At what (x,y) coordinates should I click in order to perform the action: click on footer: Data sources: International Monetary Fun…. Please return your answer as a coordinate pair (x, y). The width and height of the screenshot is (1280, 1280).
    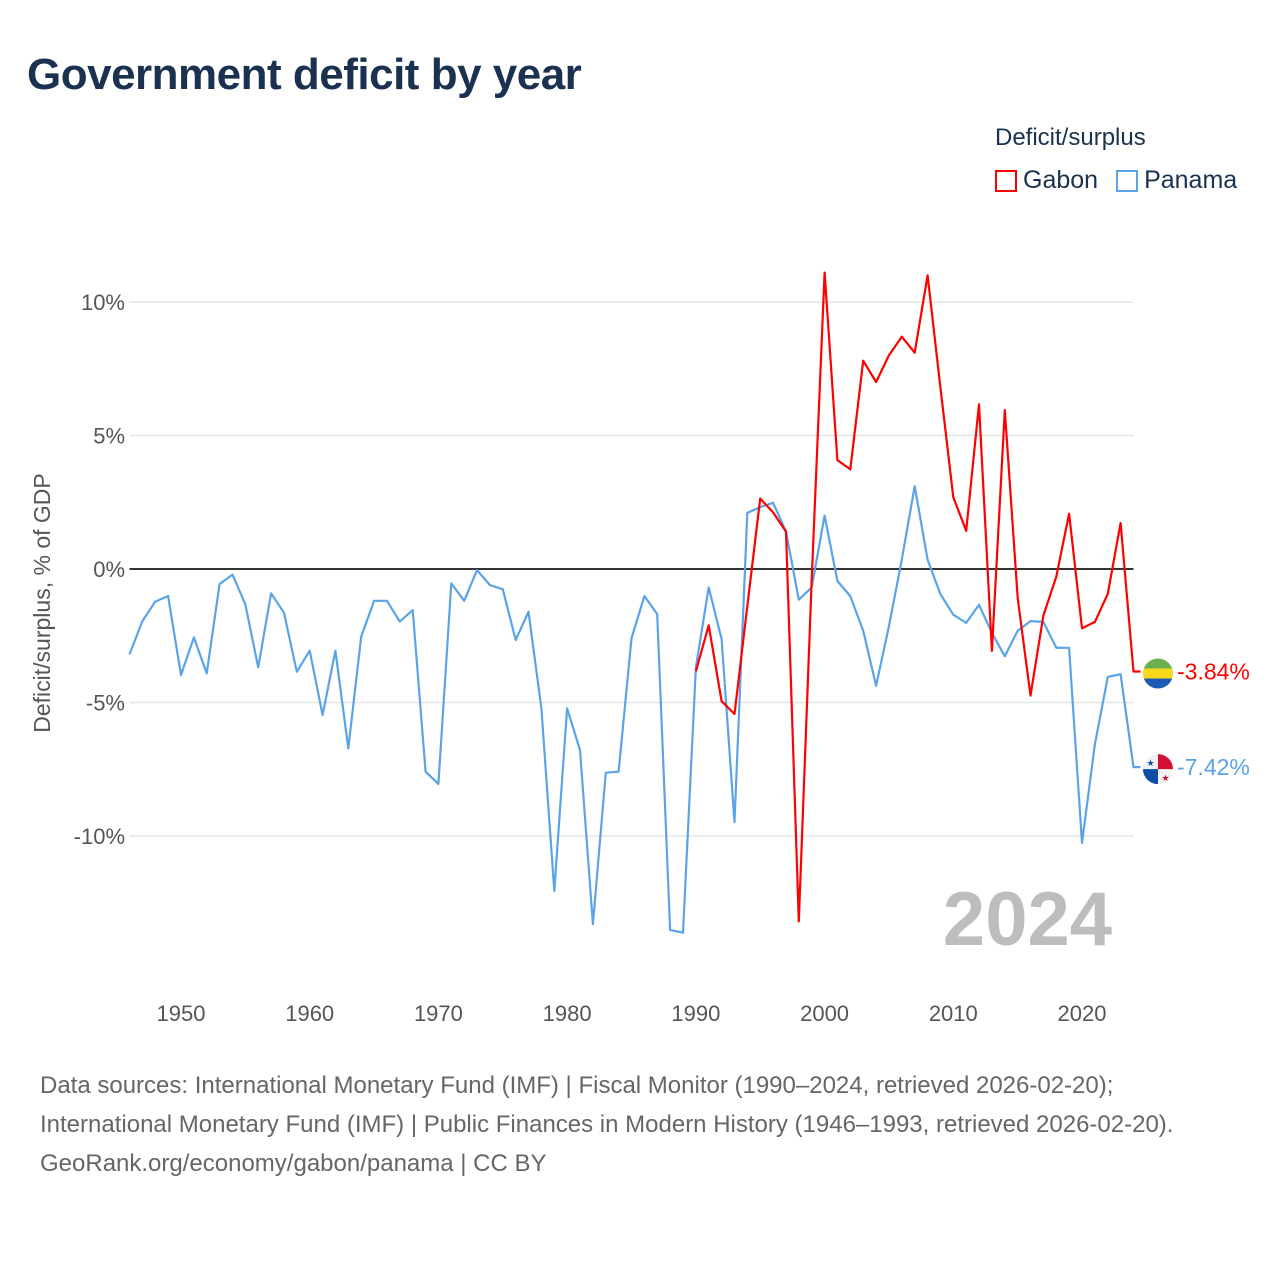
    Looking at the image, I should click on (640, 1124).